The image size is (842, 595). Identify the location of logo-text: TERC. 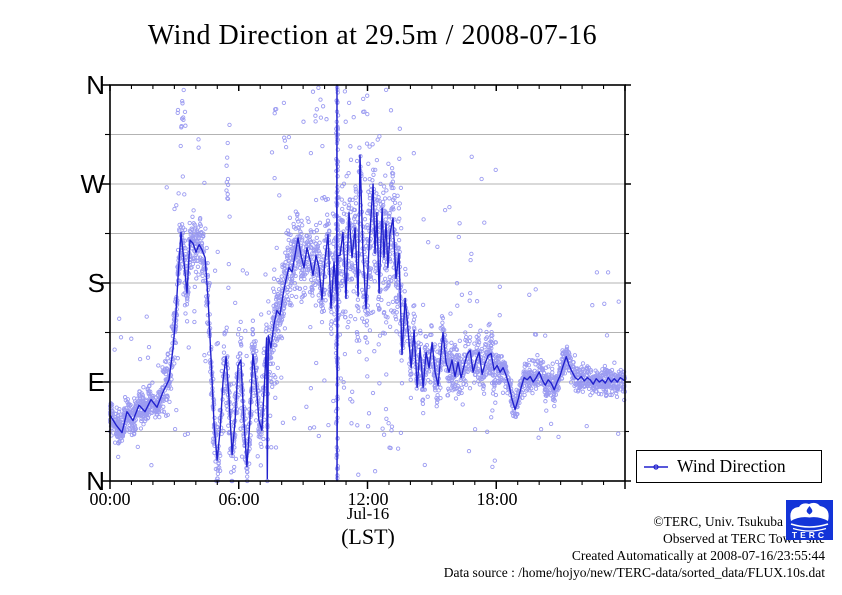
(809, 535).